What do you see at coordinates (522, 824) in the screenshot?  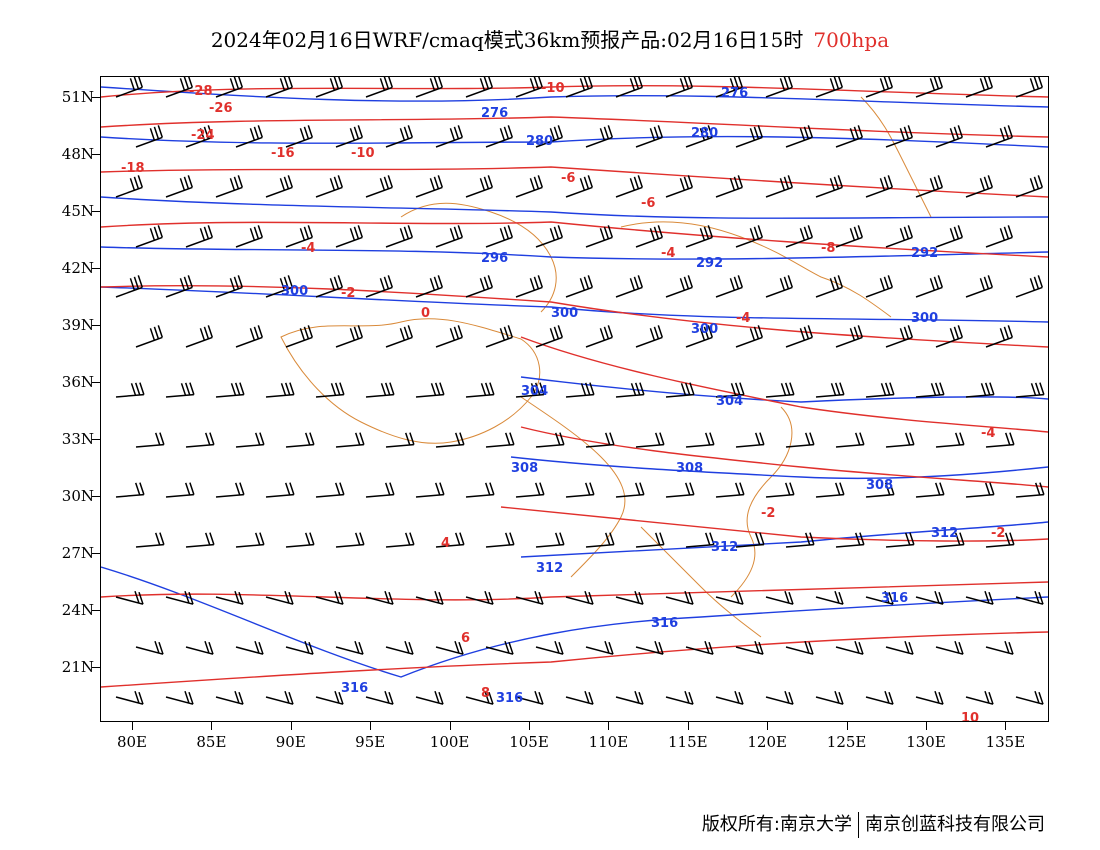 I see `footer: 版权所有:南京大学 南京创蓝科技有限公司` at bounding box center [522, 824].